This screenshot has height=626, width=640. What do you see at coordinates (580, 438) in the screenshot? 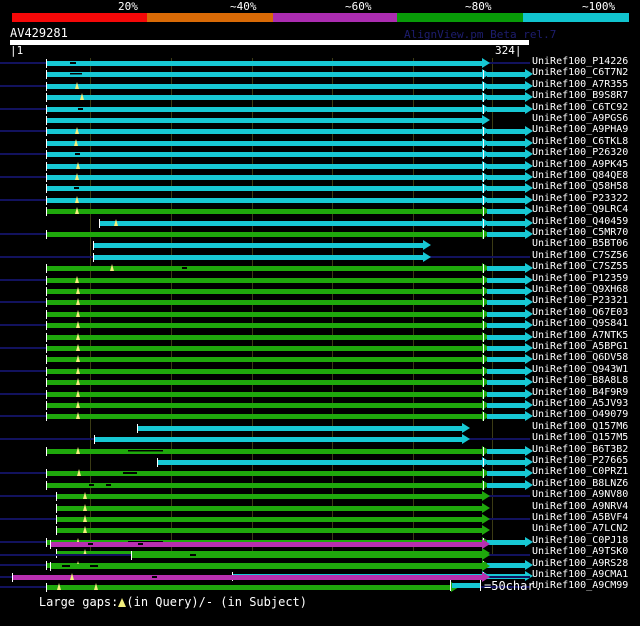
I see `hit-link: UniRef100_Q157M5` at bounding box center [580, 438].